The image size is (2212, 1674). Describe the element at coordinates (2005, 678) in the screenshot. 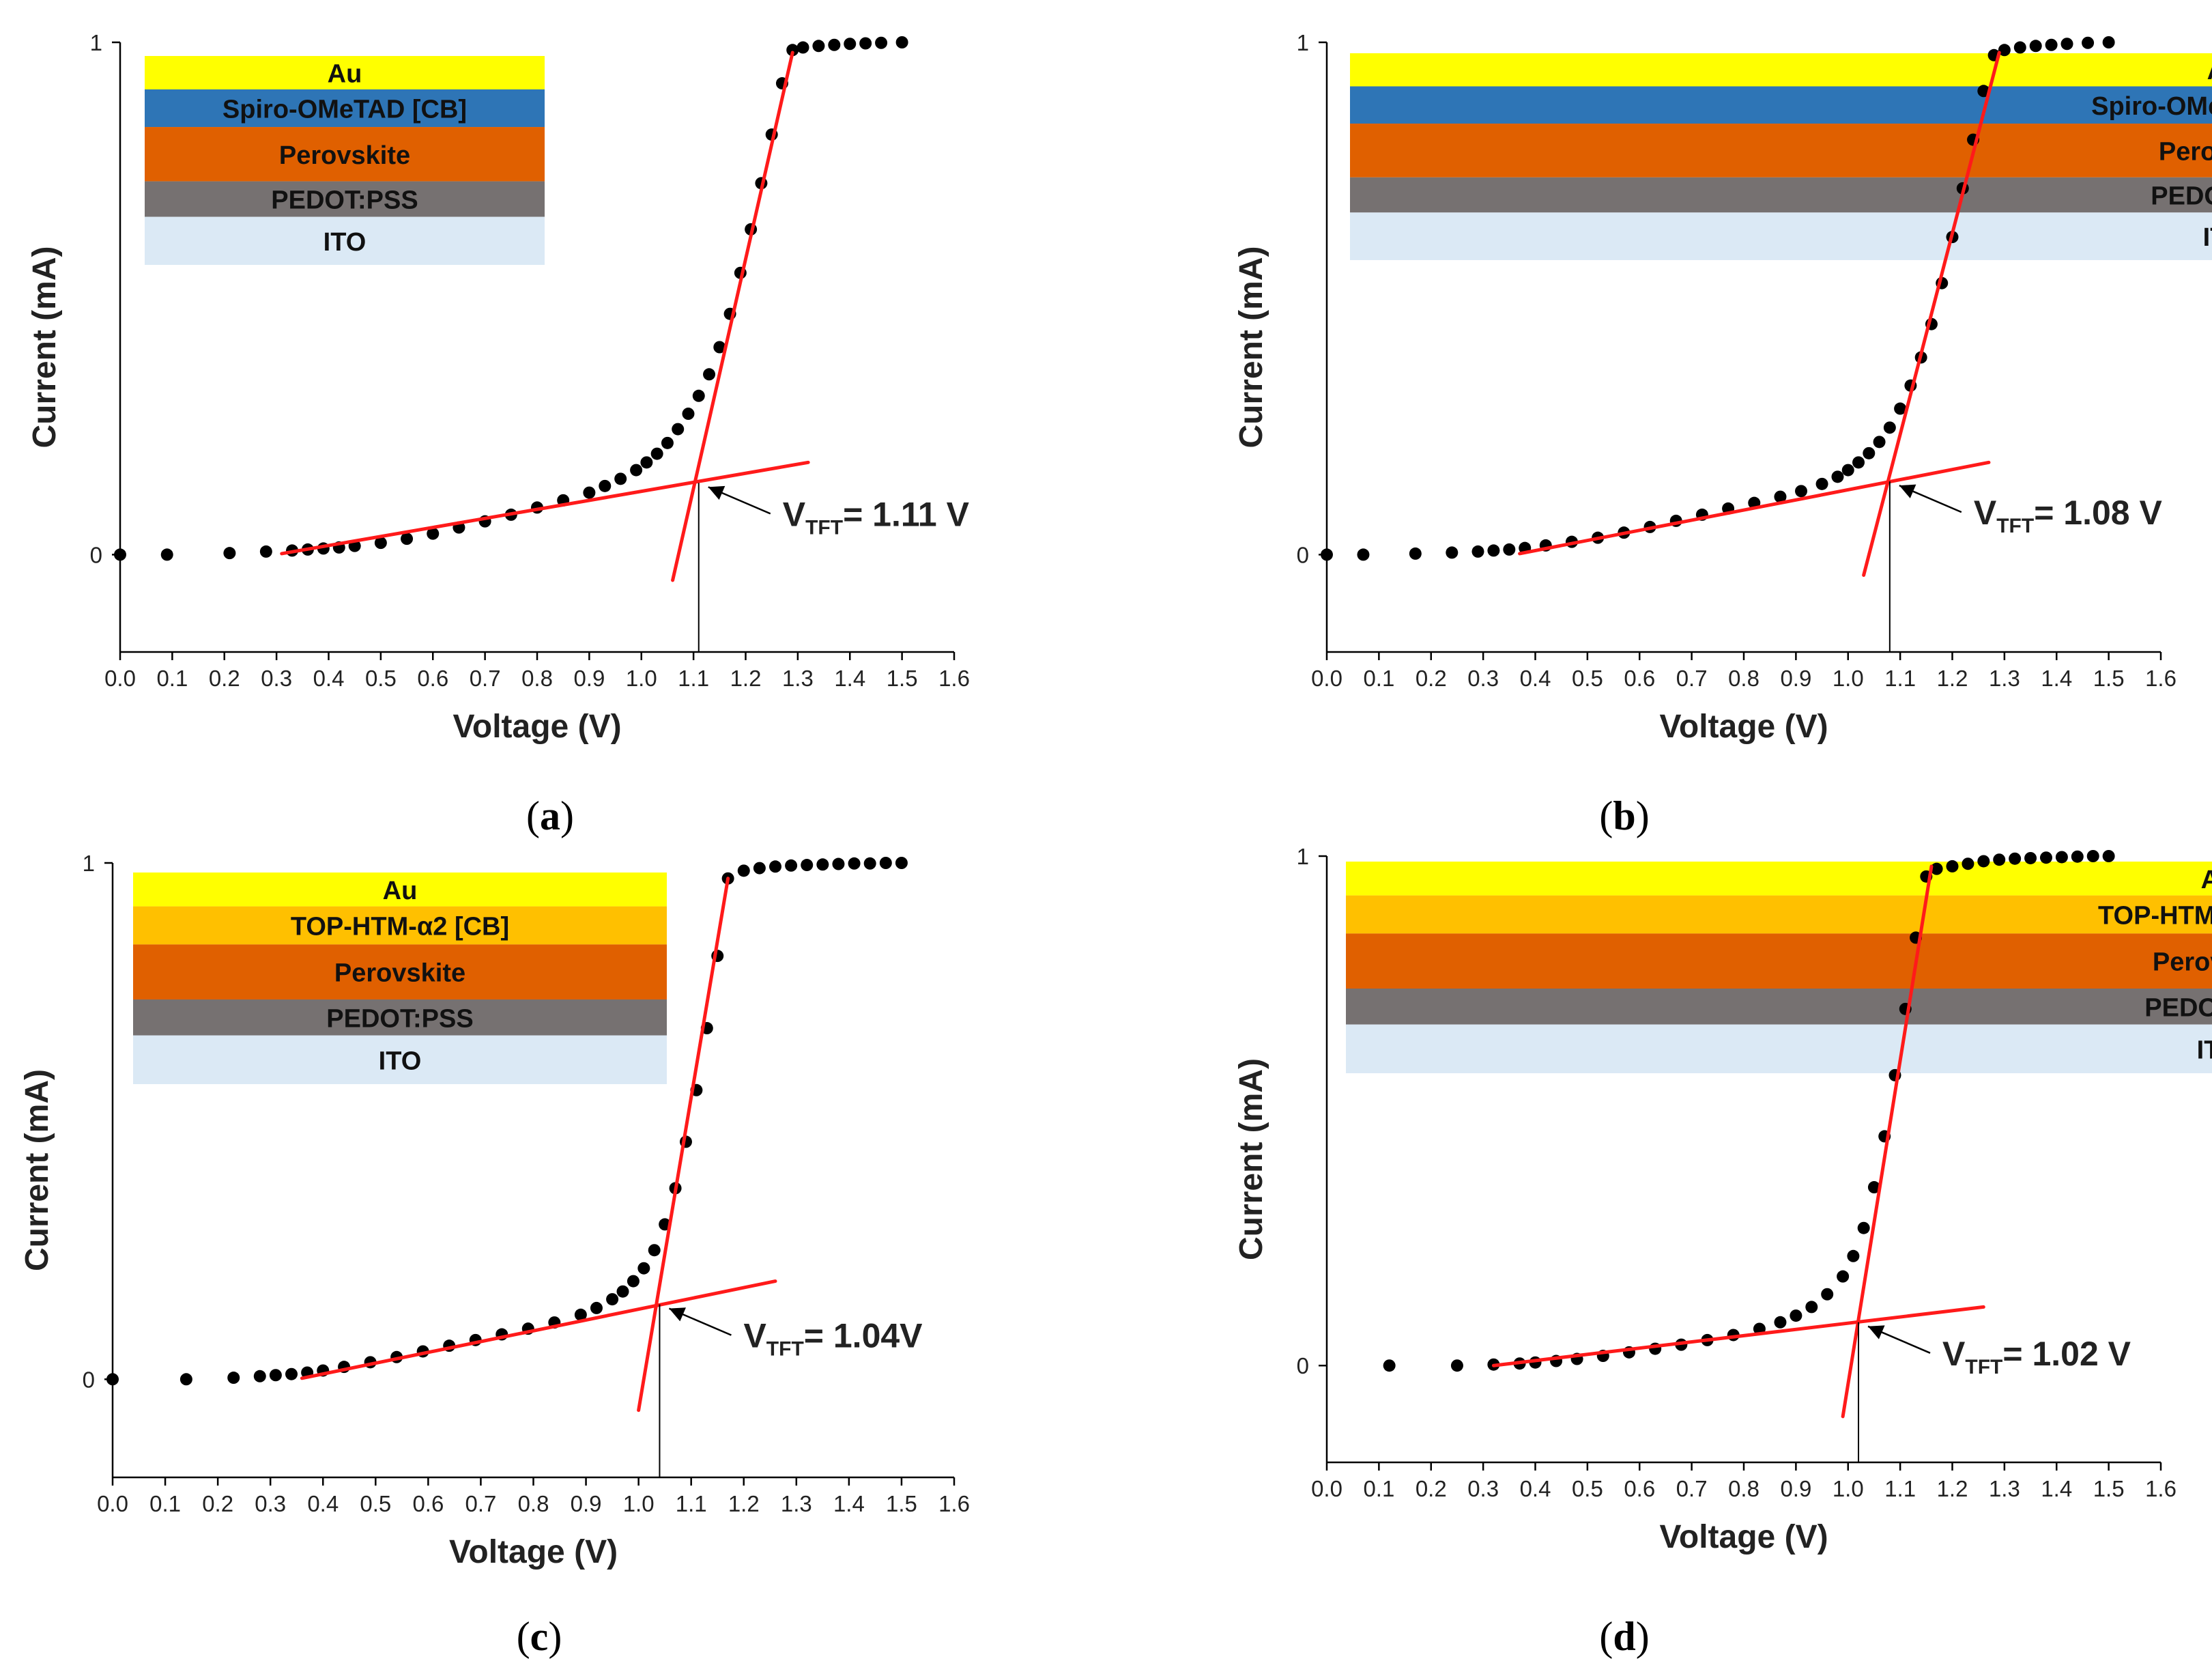

I see `x-tick-label: 1.3` at that location.